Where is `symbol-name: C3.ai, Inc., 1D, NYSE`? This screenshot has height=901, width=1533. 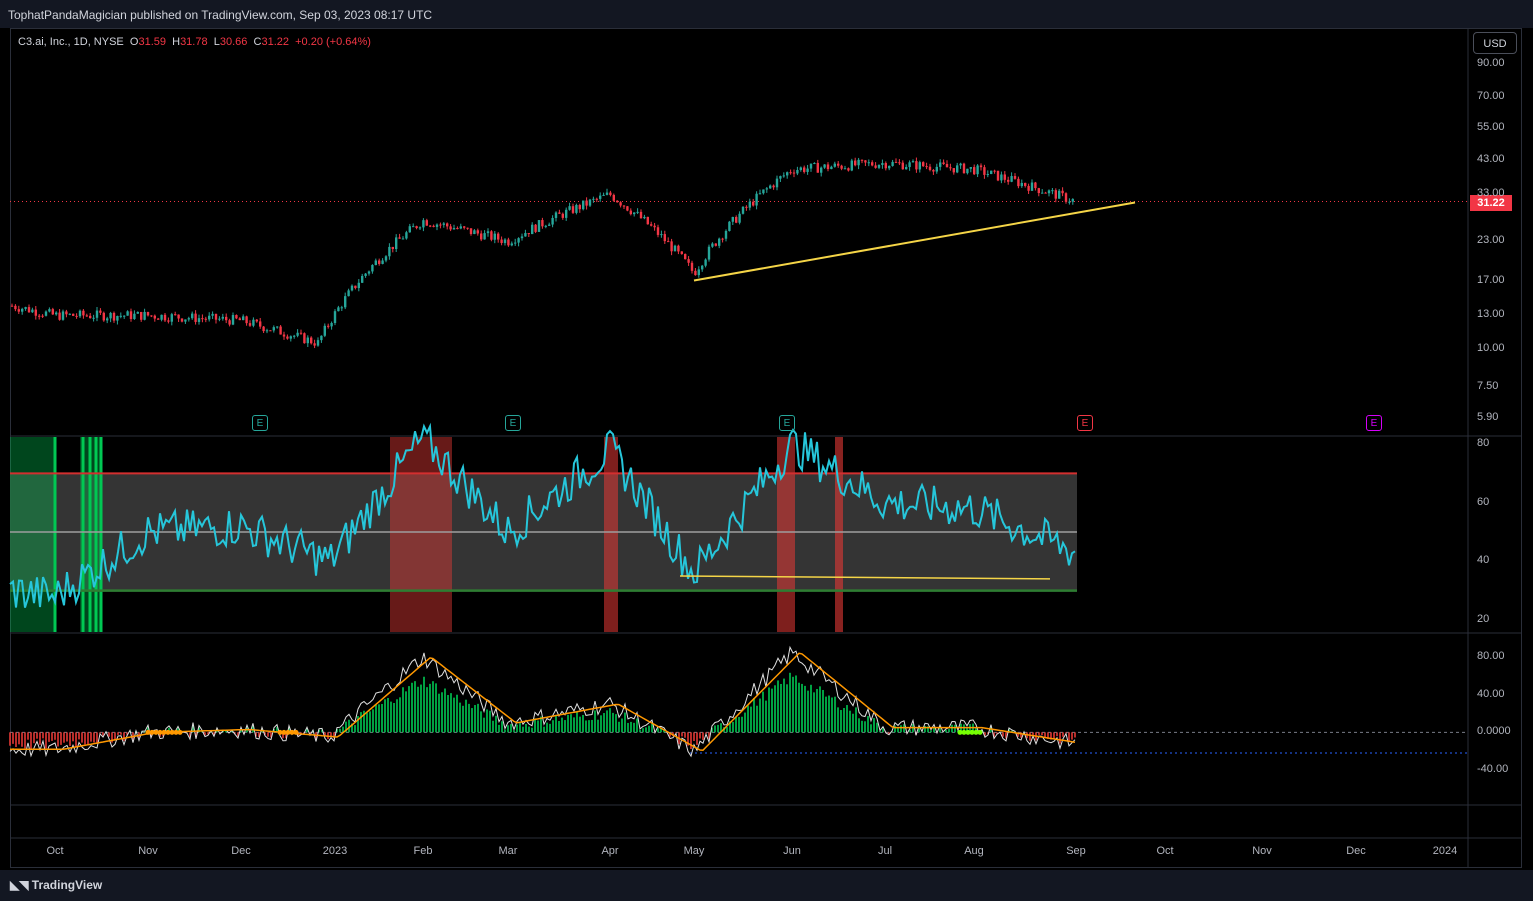
symbol-name: C3.ai, Inc., 1D, NYSE is located at coordinates (71, 42).